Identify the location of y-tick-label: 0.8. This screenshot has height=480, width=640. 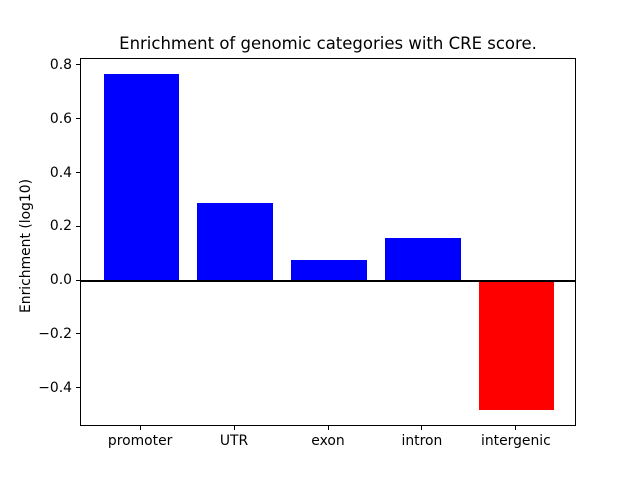
(60, 64).